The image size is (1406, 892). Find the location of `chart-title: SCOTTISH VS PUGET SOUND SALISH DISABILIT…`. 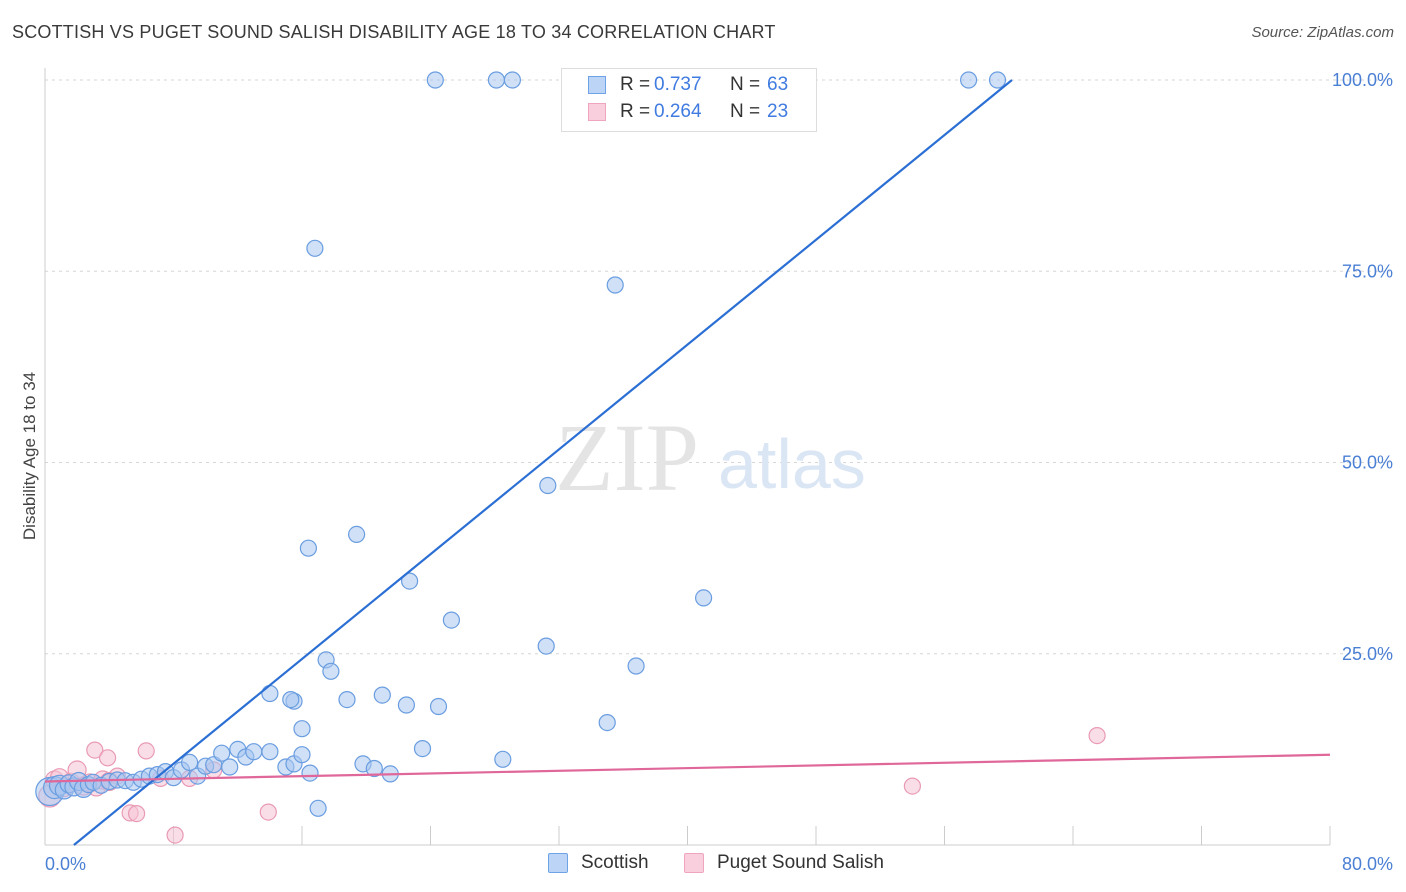

chart-title: SCOTTISH VS PUGET SOUND SALISH DISABILIT… is located at coordinates (394, 32).